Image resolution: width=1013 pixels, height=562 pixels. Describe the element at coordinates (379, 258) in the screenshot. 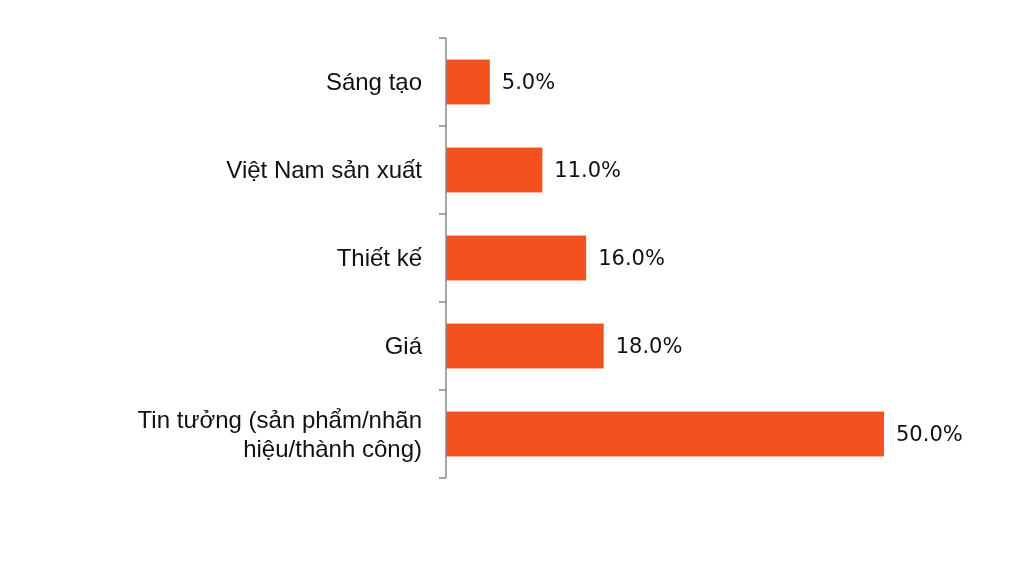

I see `y-tick-label: Thiết kế` at that location.